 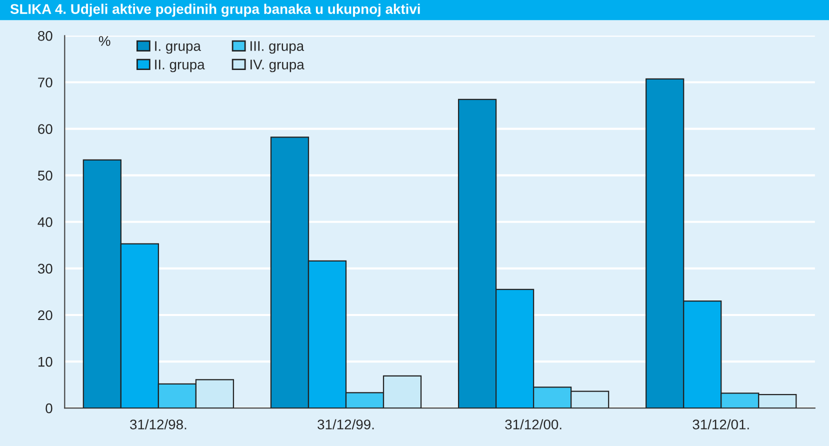 What do you see at coordinates (178, 47) in the screenshot?
I see `legend-label: I. grupa` at bounding box center [178, 47].